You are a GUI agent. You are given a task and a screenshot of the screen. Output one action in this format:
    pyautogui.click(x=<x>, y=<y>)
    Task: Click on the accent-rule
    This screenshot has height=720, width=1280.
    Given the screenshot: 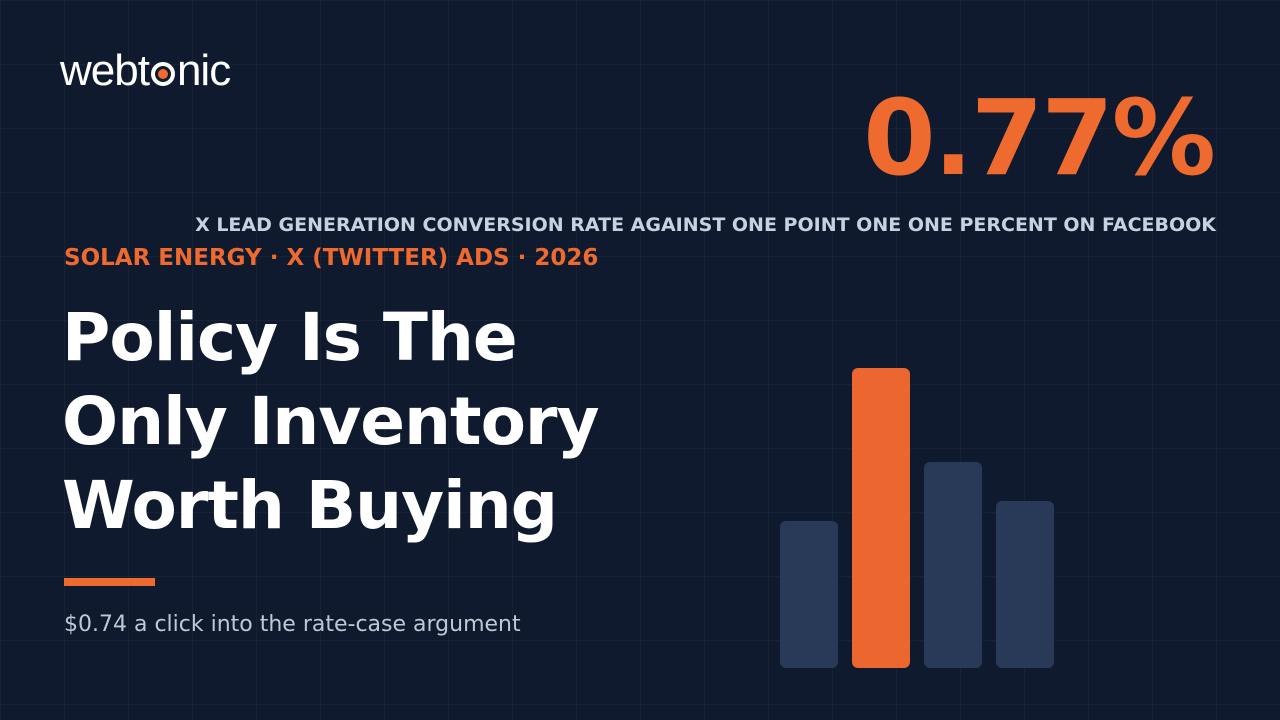 What is the action you would take?
    pyautogui.click(x=109, y=582)
    